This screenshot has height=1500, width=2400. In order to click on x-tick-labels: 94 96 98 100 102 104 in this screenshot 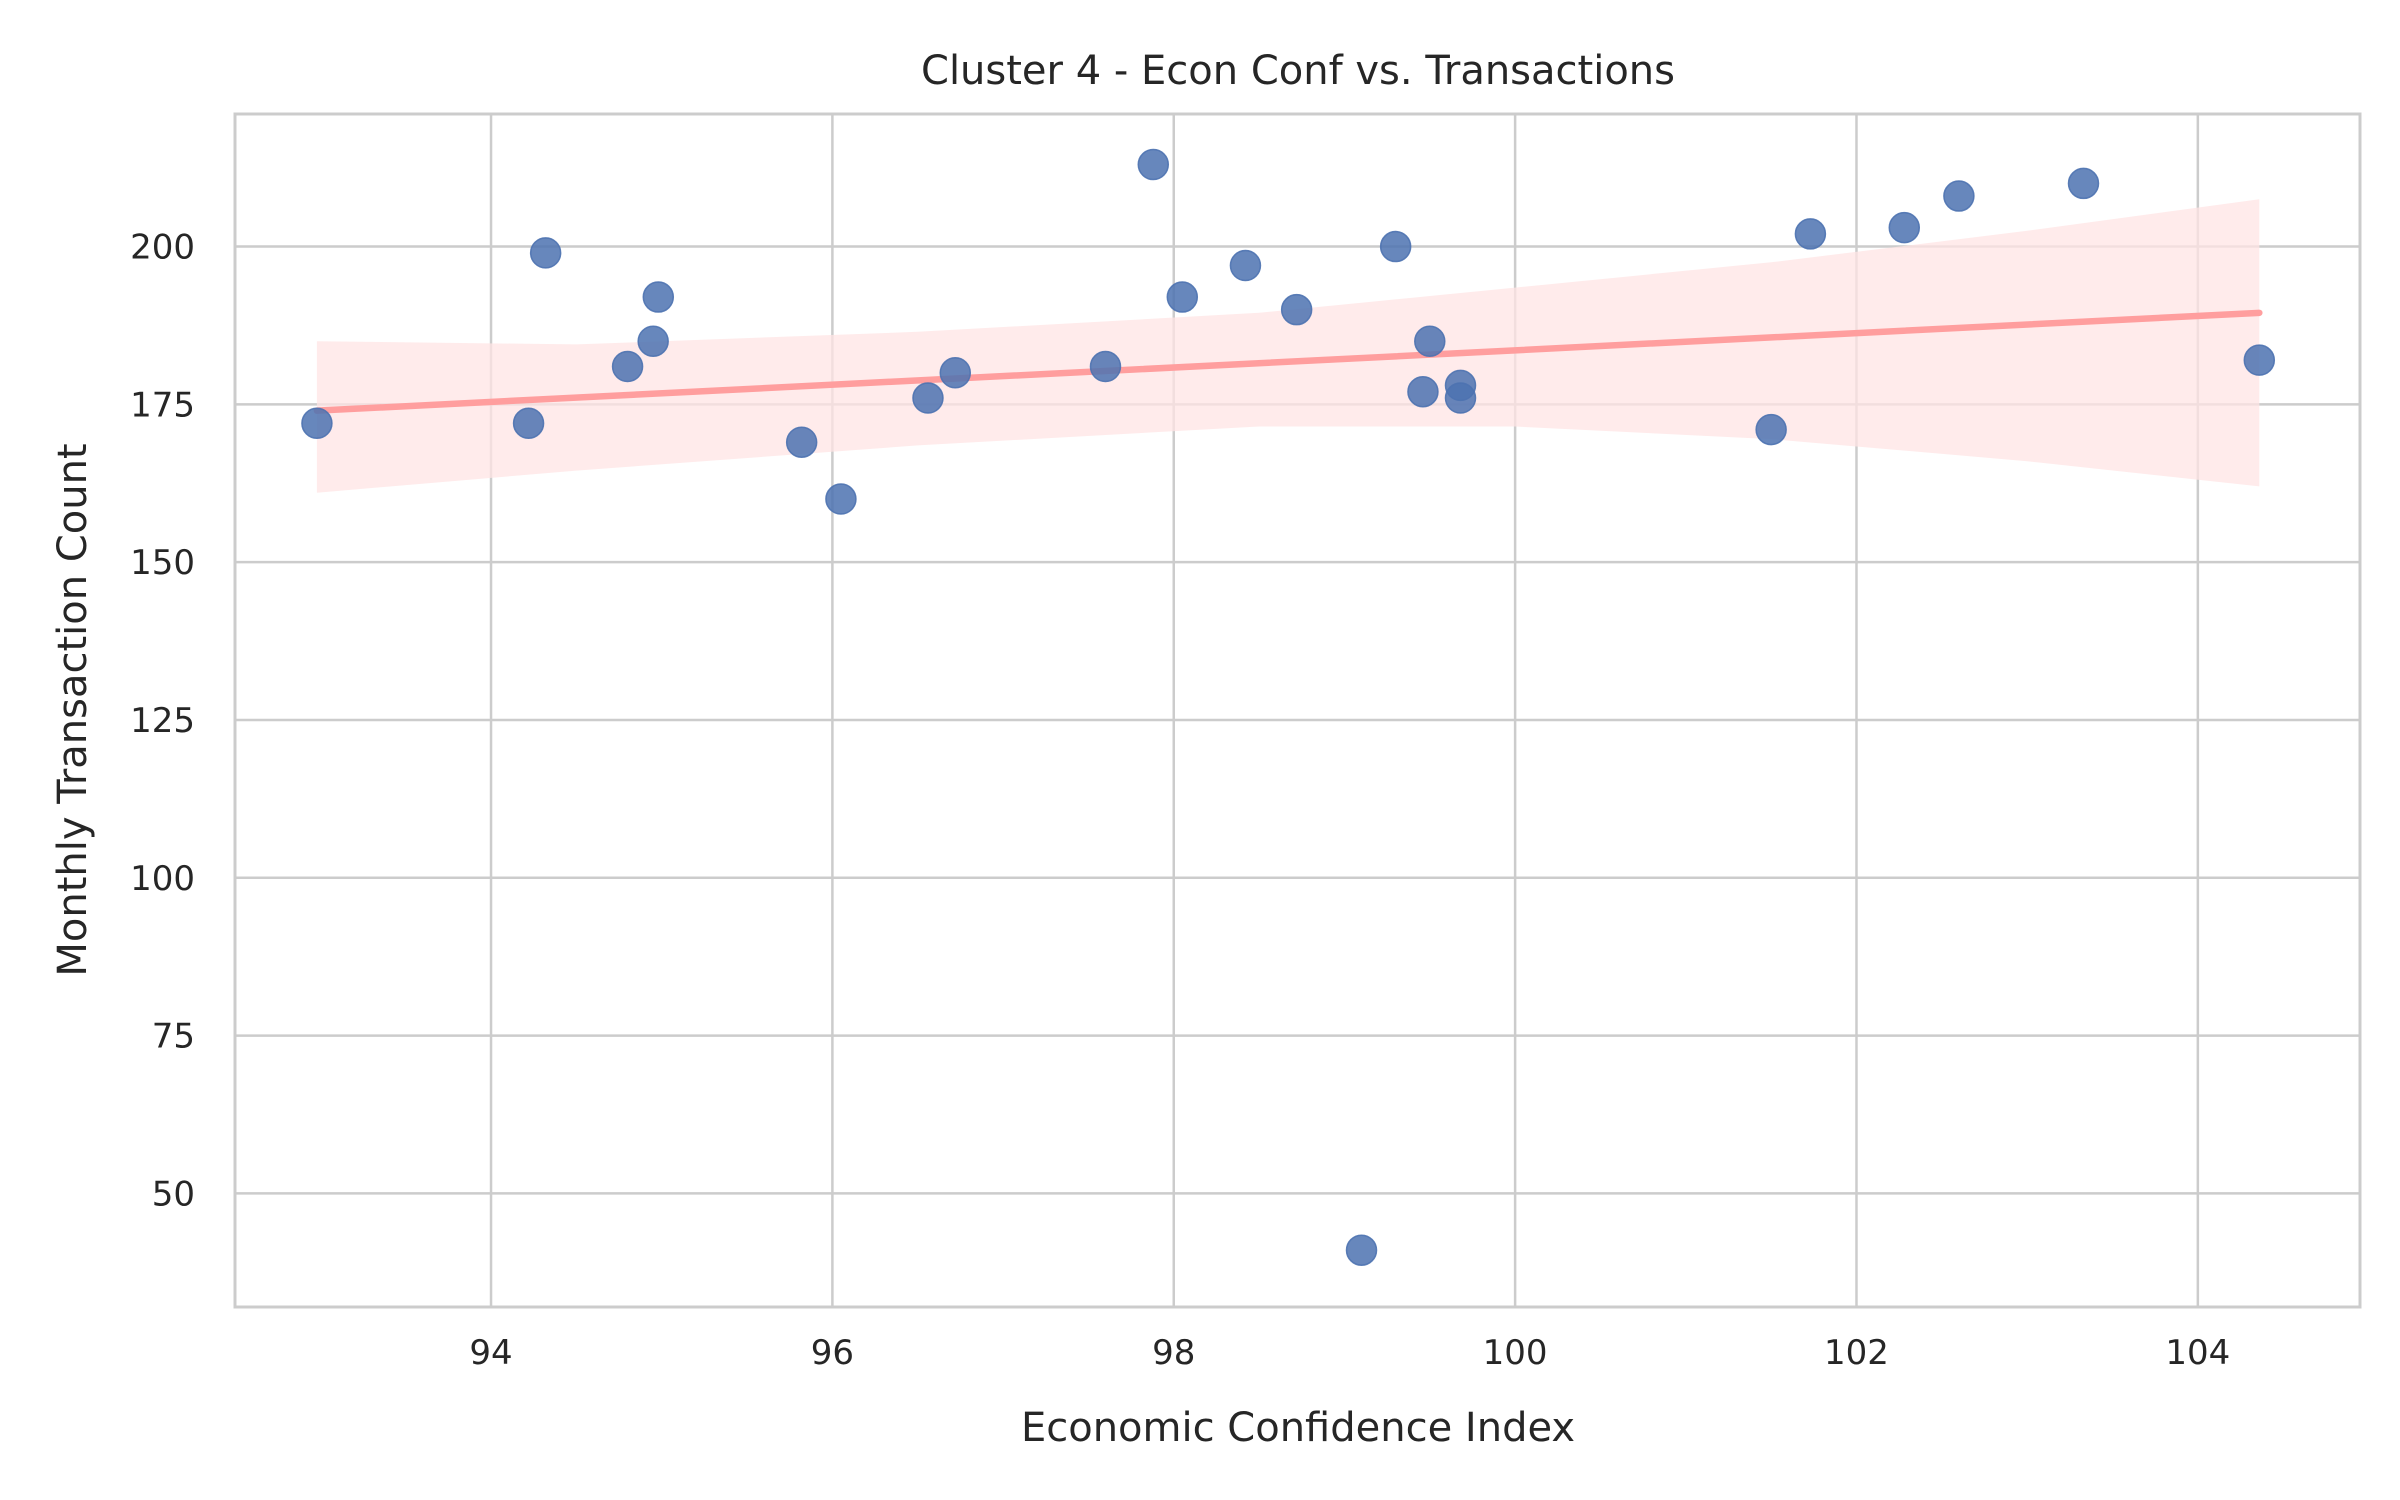, I will do `click(1349, 1353)`.